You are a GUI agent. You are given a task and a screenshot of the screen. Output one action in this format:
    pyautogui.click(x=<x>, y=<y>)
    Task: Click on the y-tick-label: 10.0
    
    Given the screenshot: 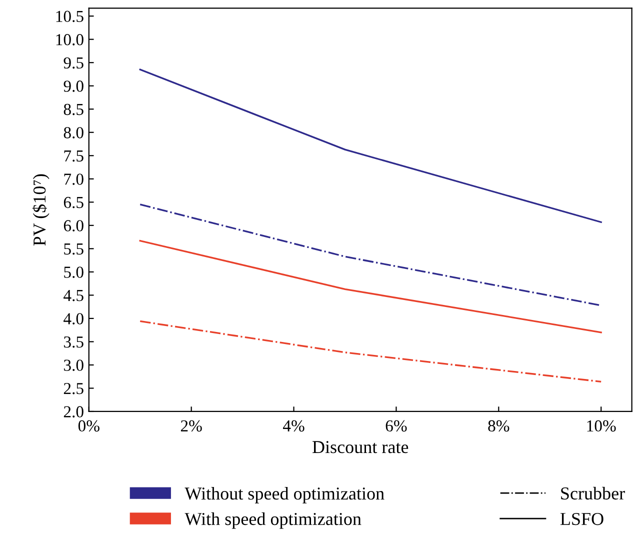 What is the action you would take?
    pyautogui.click(x=70, y=40)
    